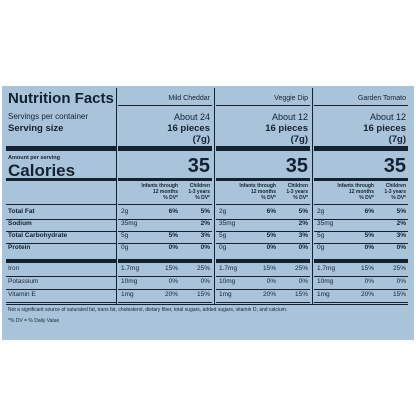  What do you see at coordinates (159, 186) in the screenshot?
I see `infants-header: Infants through` at bounding box center [159, 186].